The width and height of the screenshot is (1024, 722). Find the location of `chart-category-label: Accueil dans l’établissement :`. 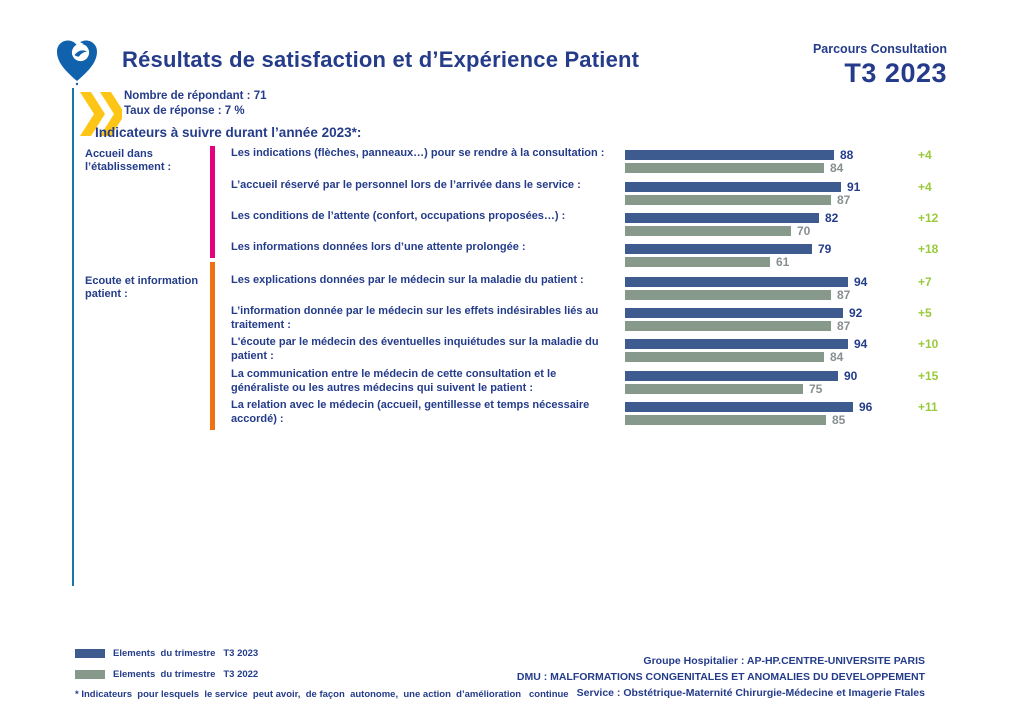

chart-category-label: Accueil dans l’établissement : is located at coordinates (128, 160).